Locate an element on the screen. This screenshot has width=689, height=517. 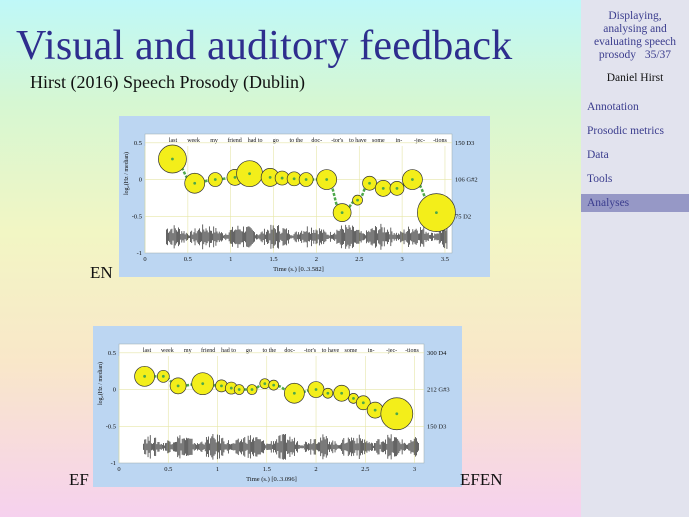
slide-title: Visual and auditory feedback is located at coordinates (264, 46).